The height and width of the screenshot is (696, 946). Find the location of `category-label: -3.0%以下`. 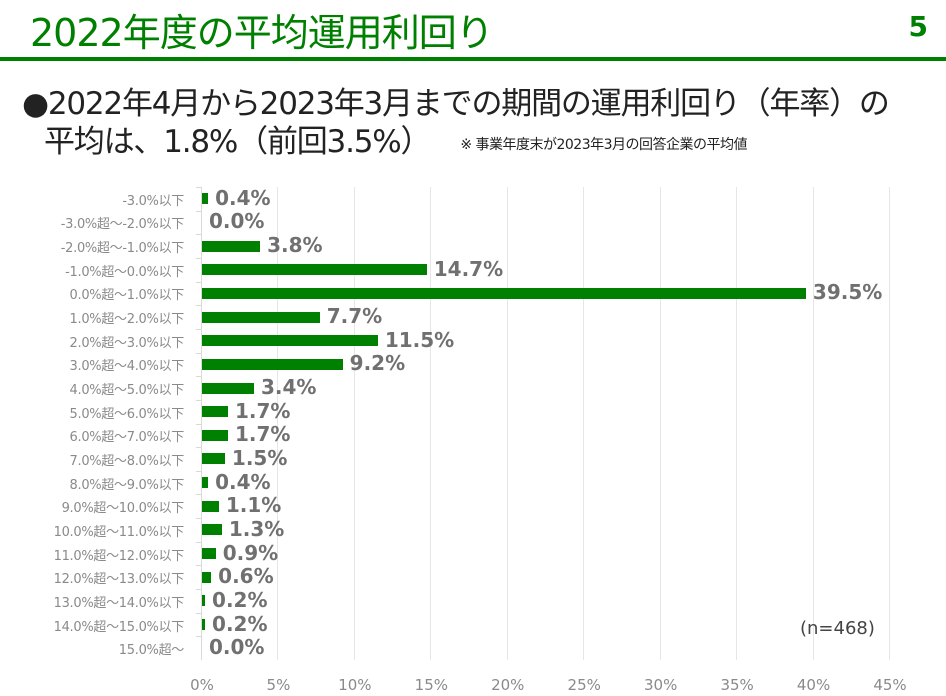

category-label: -3.0%以下 is located at coordinates (153, 201).